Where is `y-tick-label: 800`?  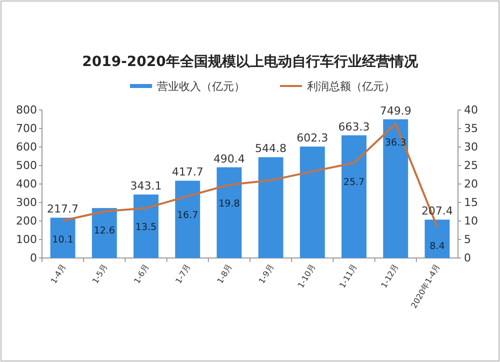
y-tick-label: 800 is located at coordinates (26, 110).